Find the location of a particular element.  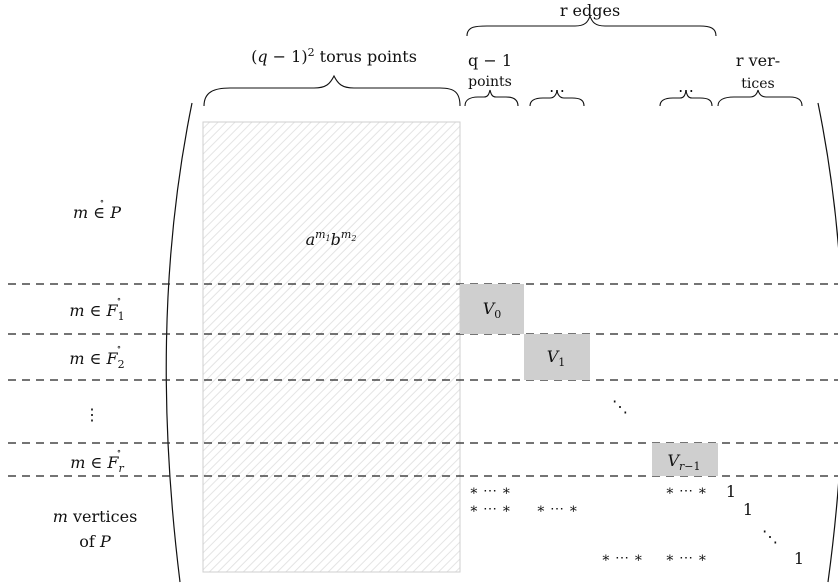

vertices-label-line2: tices is located at coordinates (757, 84).